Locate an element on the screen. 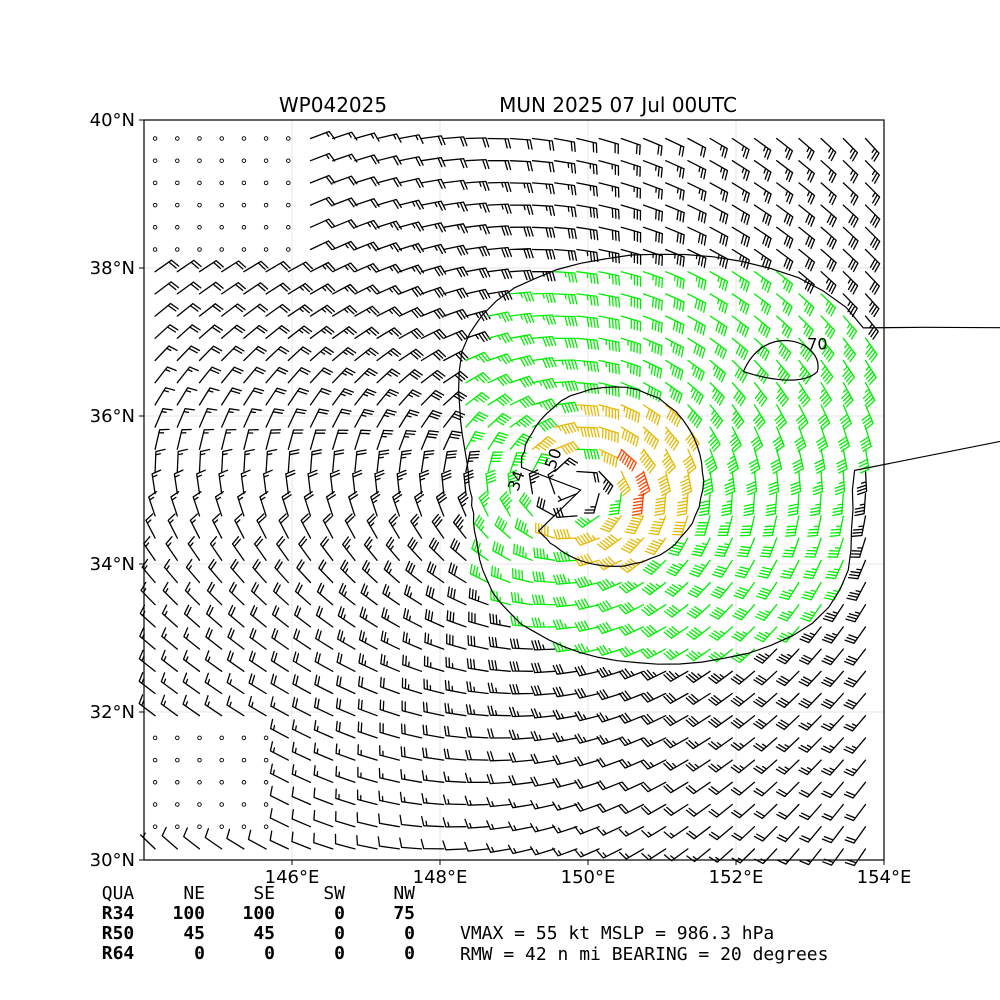  table-header: SW is located at coordinates (334, 893).